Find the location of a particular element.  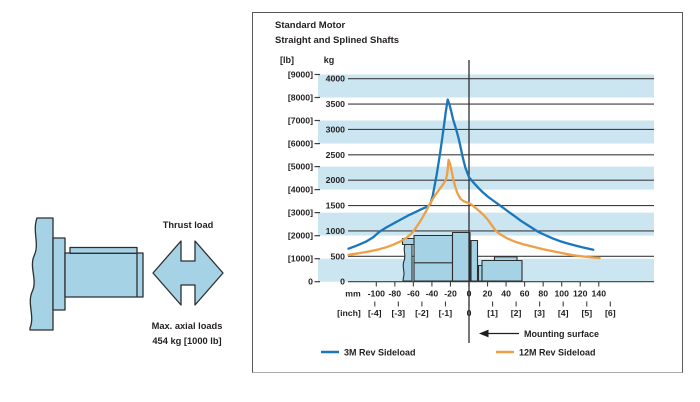

svg-text: [2000] is located at coordinates (300, 236).